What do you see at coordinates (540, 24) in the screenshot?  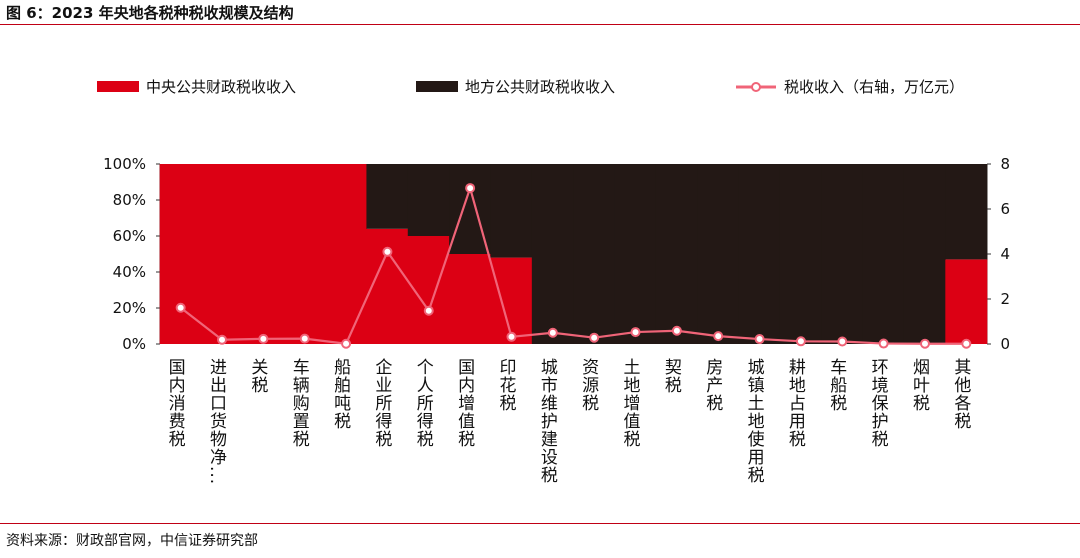 I see `top-rule` at bounding box center [540, 24].